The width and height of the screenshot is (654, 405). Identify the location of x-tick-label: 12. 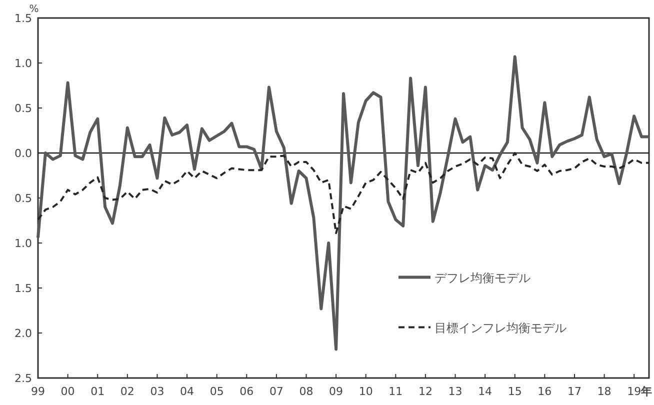
(425, 391).